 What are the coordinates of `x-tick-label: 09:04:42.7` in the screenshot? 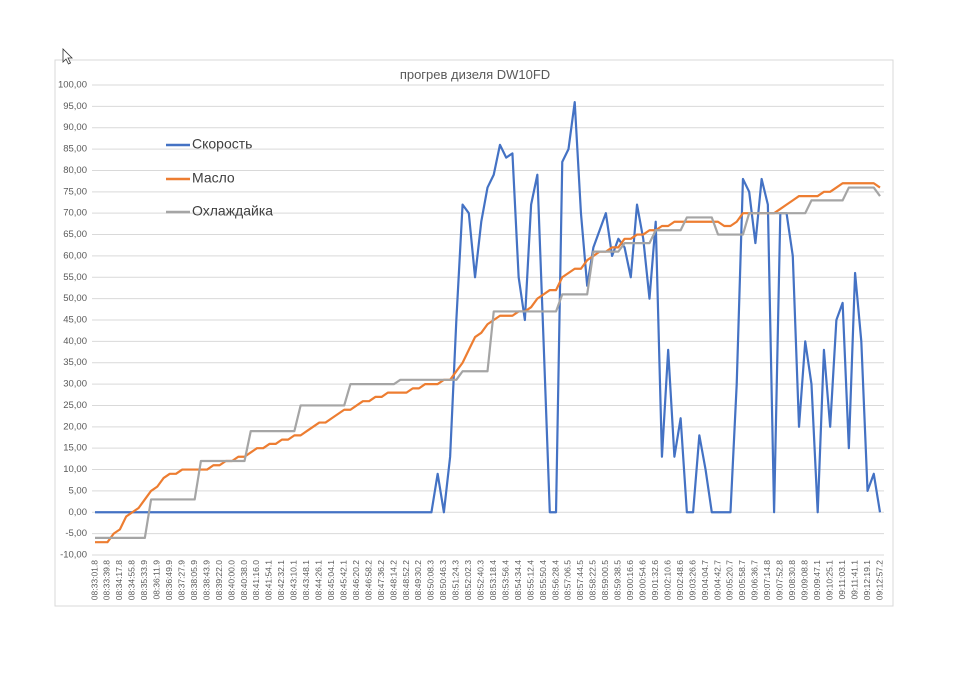 It's located at (717, 580).